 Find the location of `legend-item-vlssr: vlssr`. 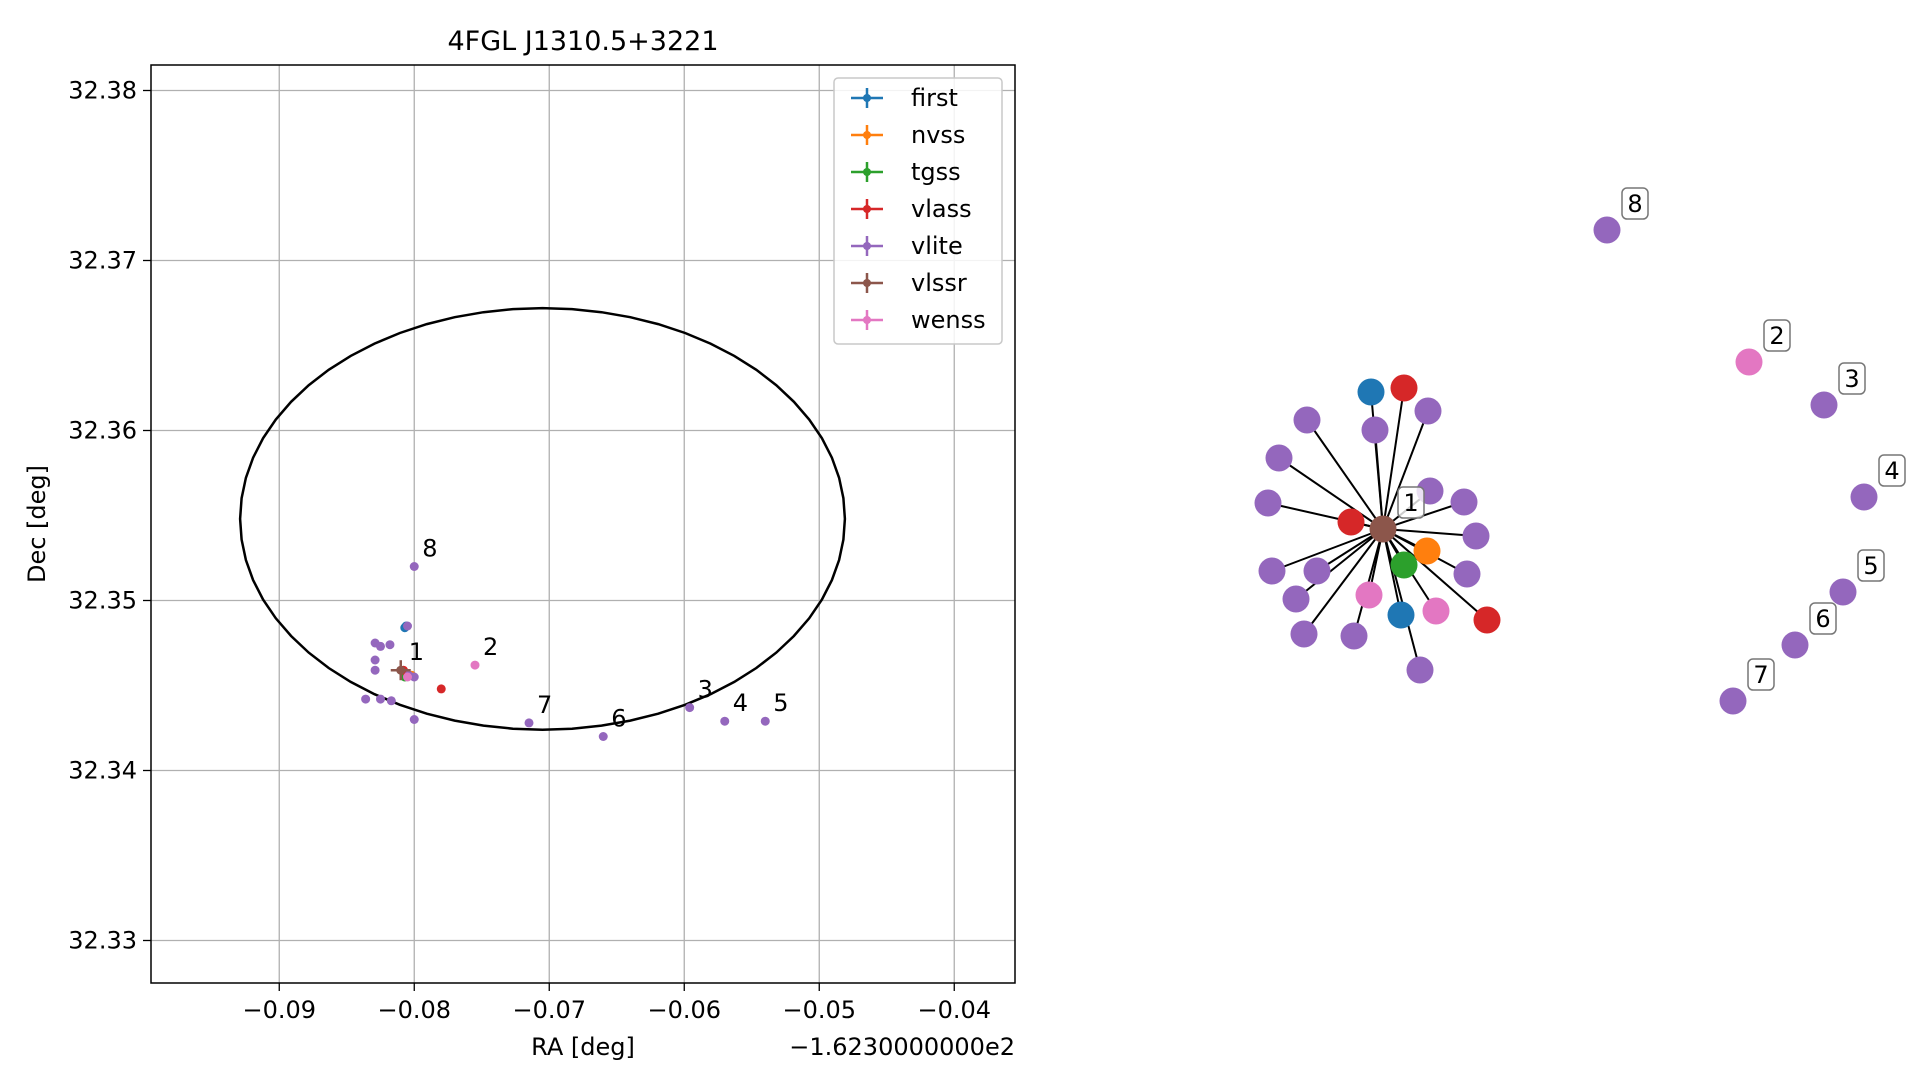

legend-item-vlssr: vlssr is located at coordinates (909, 283).